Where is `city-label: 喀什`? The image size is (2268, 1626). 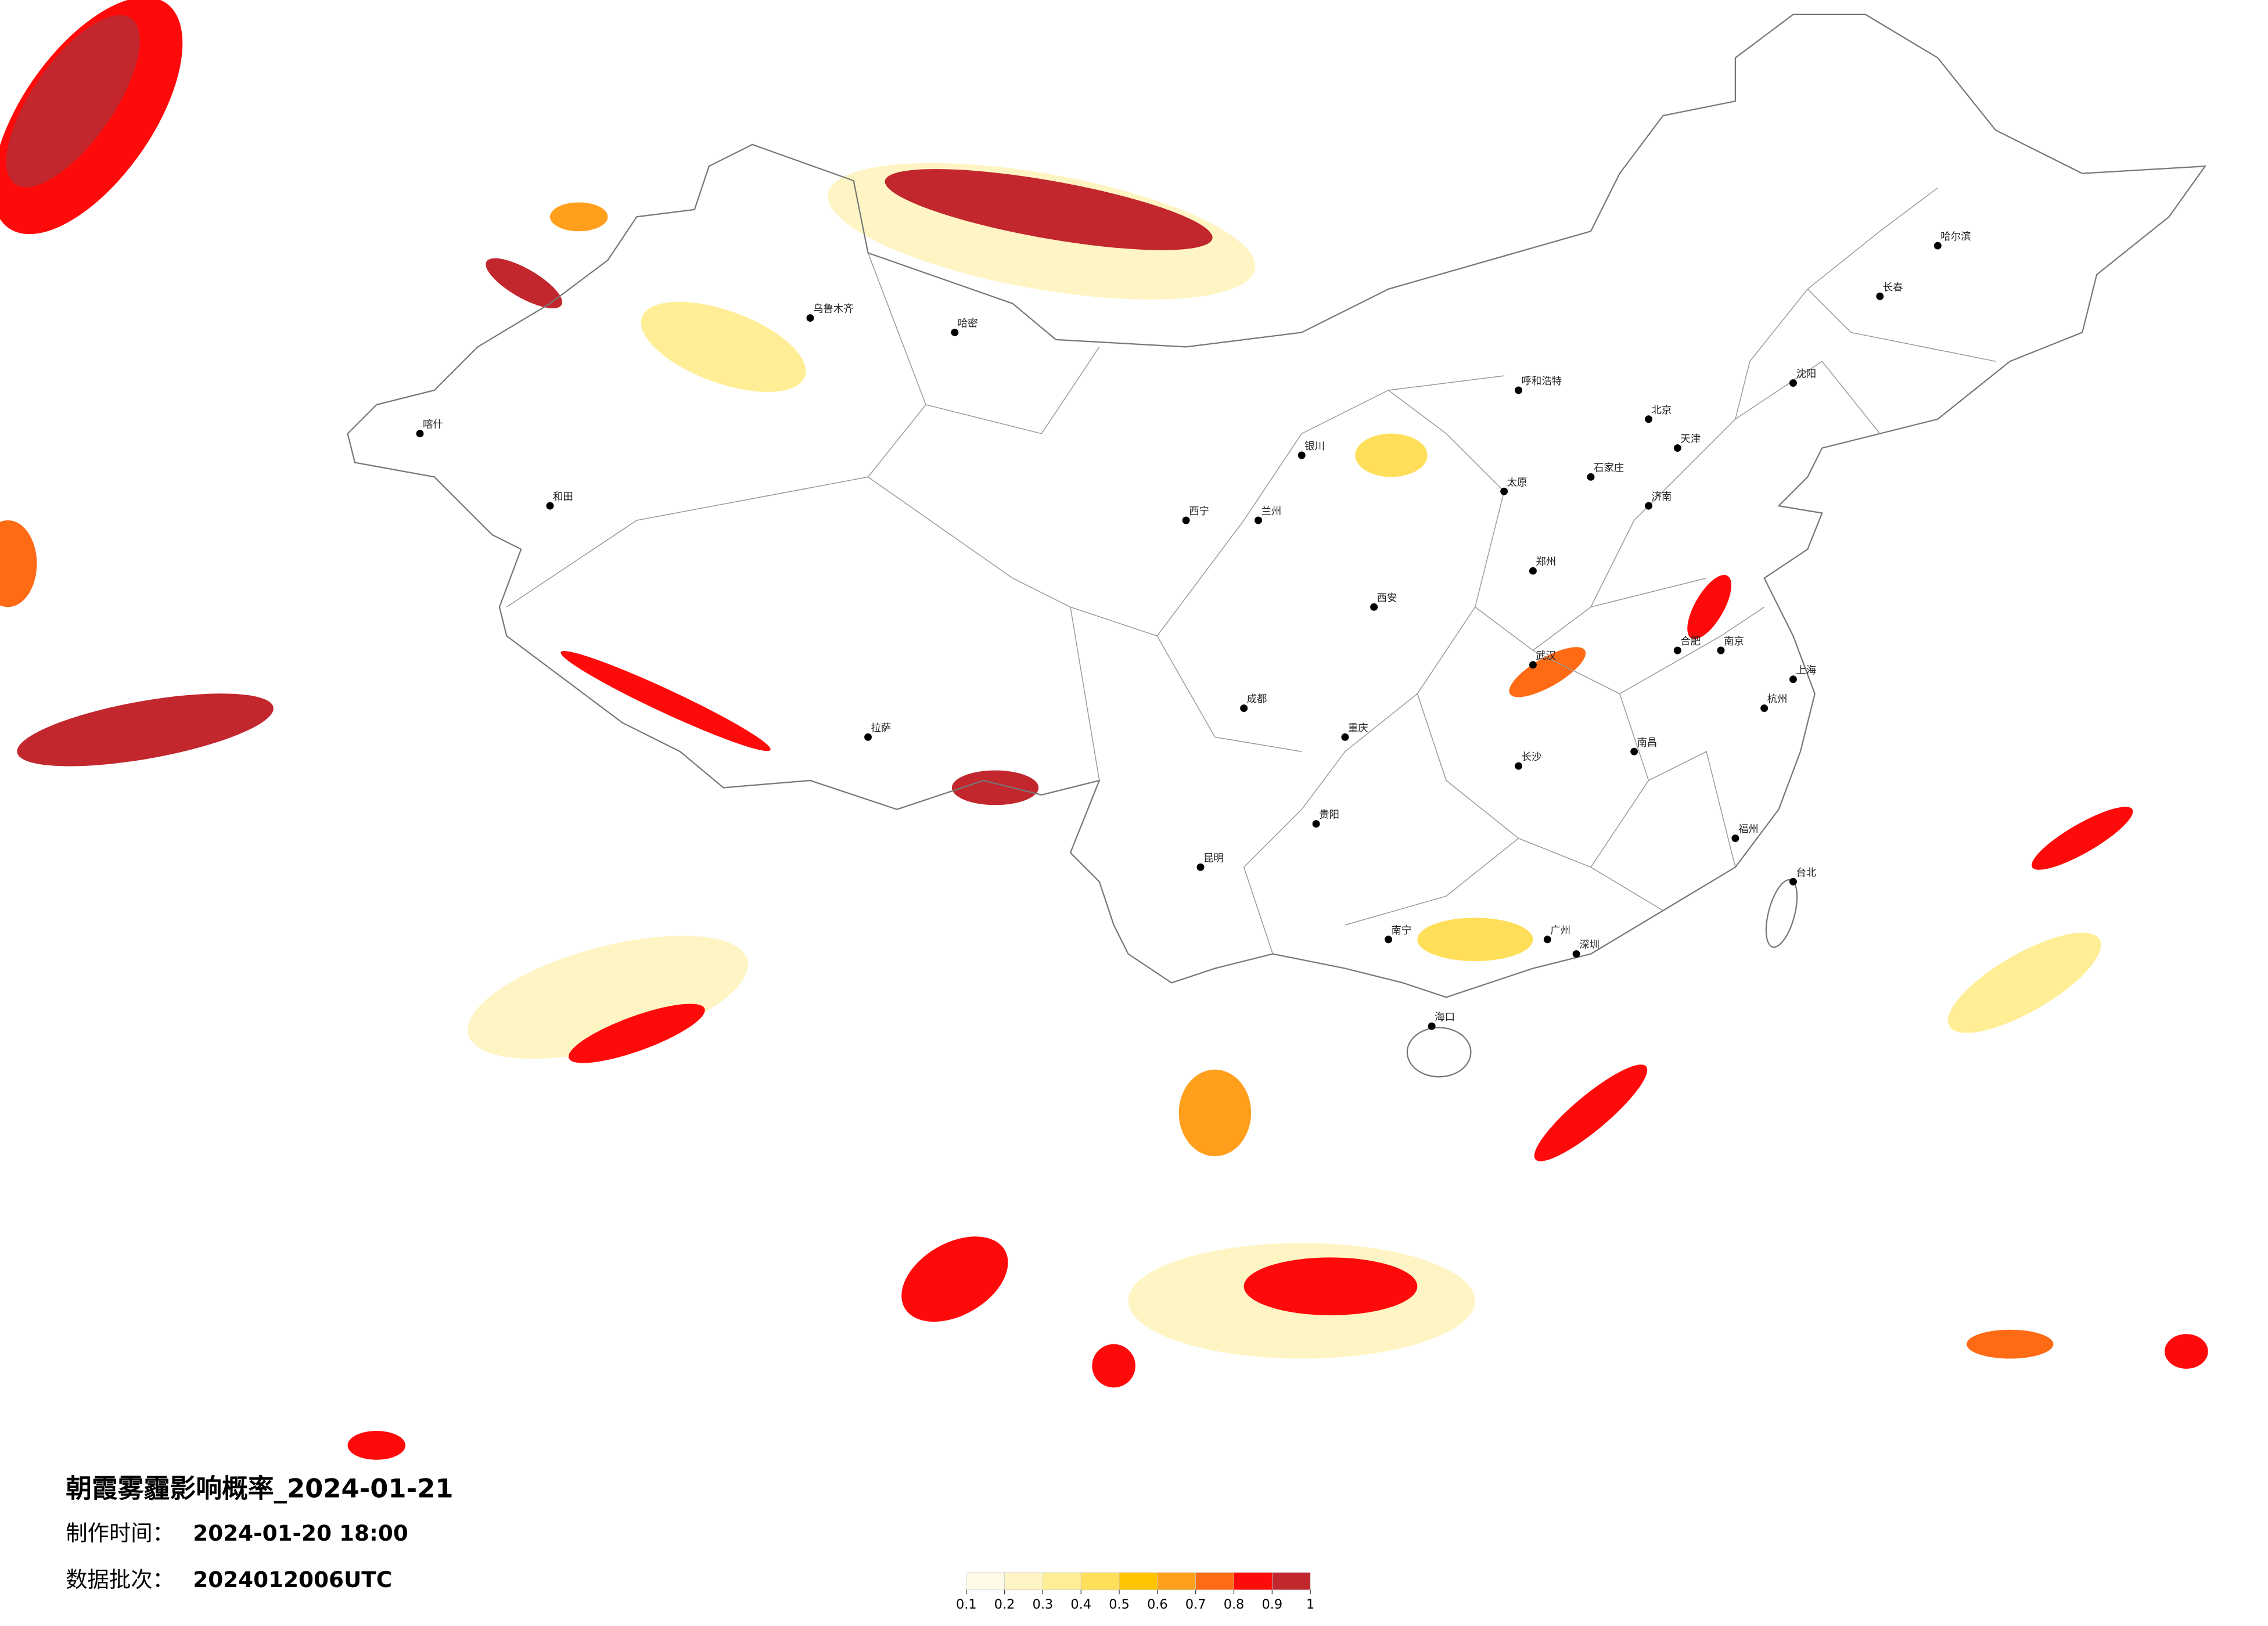
city-label: 喀什 is located at coordinates (433, 425).